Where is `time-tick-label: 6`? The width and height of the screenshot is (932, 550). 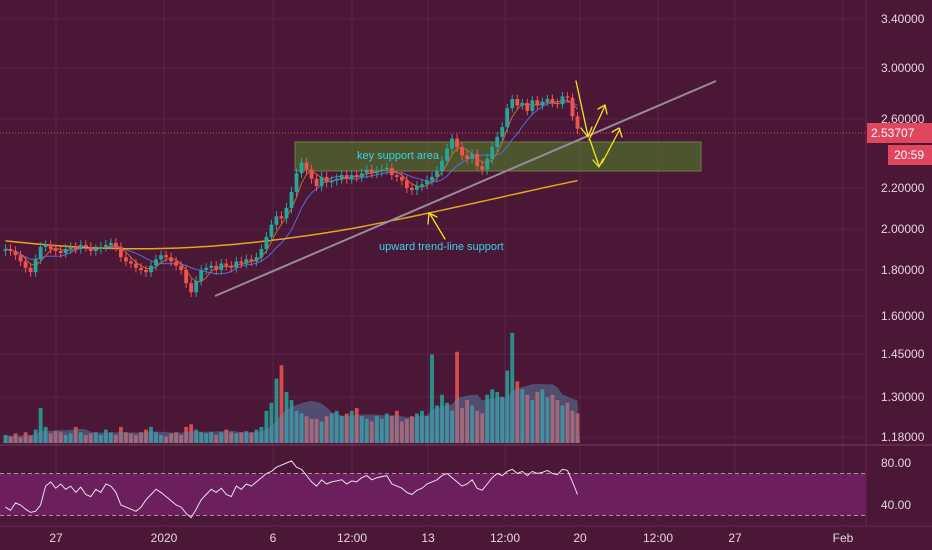
time-tick-label: 6 is located at coordinates (273, 538).